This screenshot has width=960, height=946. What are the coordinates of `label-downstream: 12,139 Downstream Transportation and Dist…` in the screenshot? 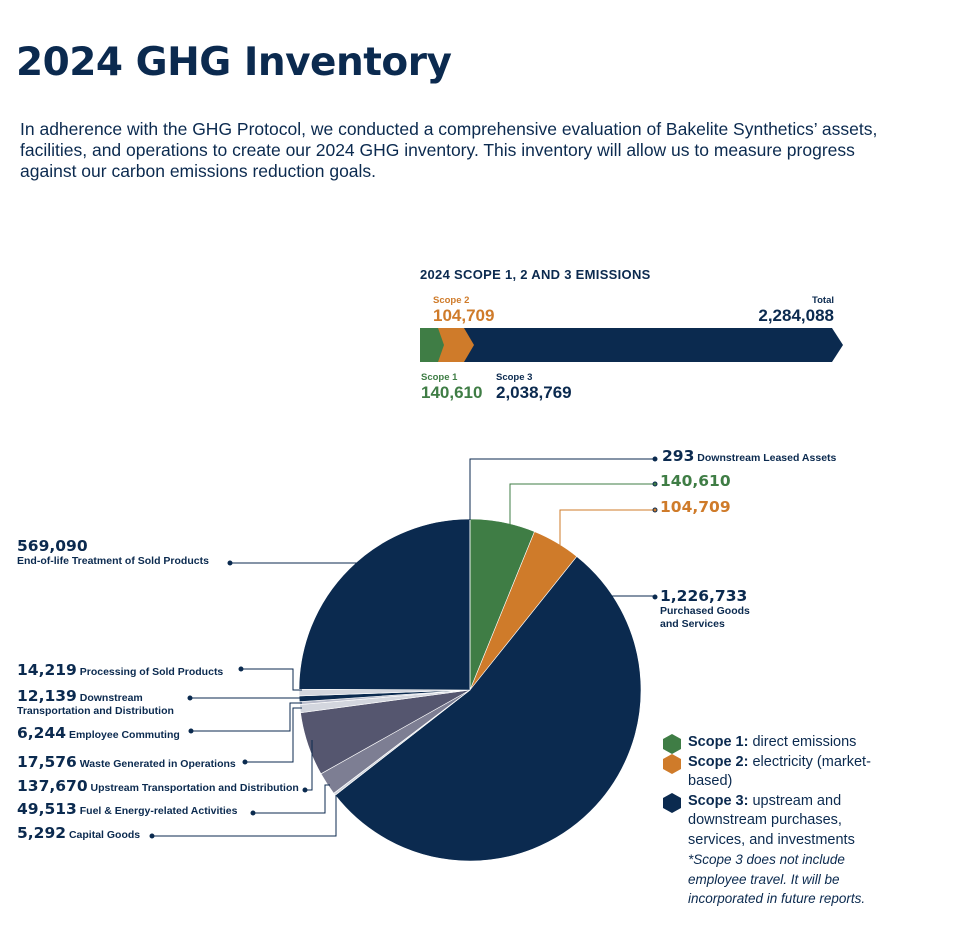 It's located at (95, 702).